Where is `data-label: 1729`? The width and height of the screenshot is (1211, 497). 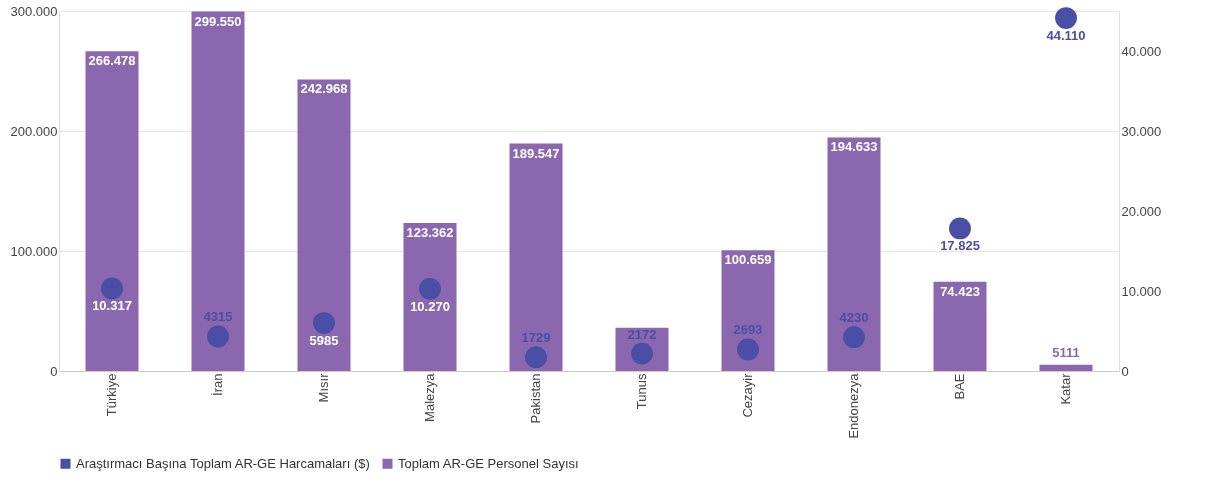 data-label: 1729 is located at coordinates (536, 338).